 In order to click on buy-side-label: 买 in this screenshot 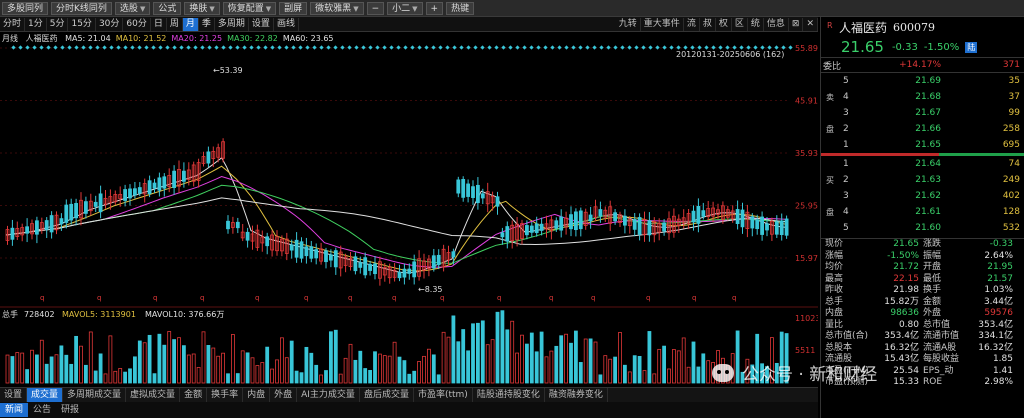, I will do `click(830, 180)`.